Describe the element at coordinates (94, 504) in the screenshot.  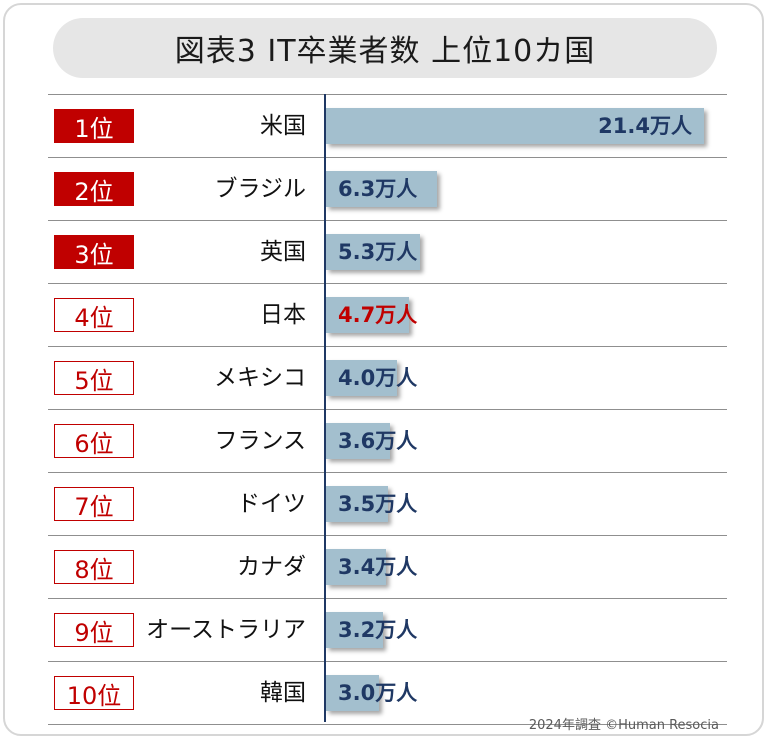
I see `rank-badge: 7位` at that location.